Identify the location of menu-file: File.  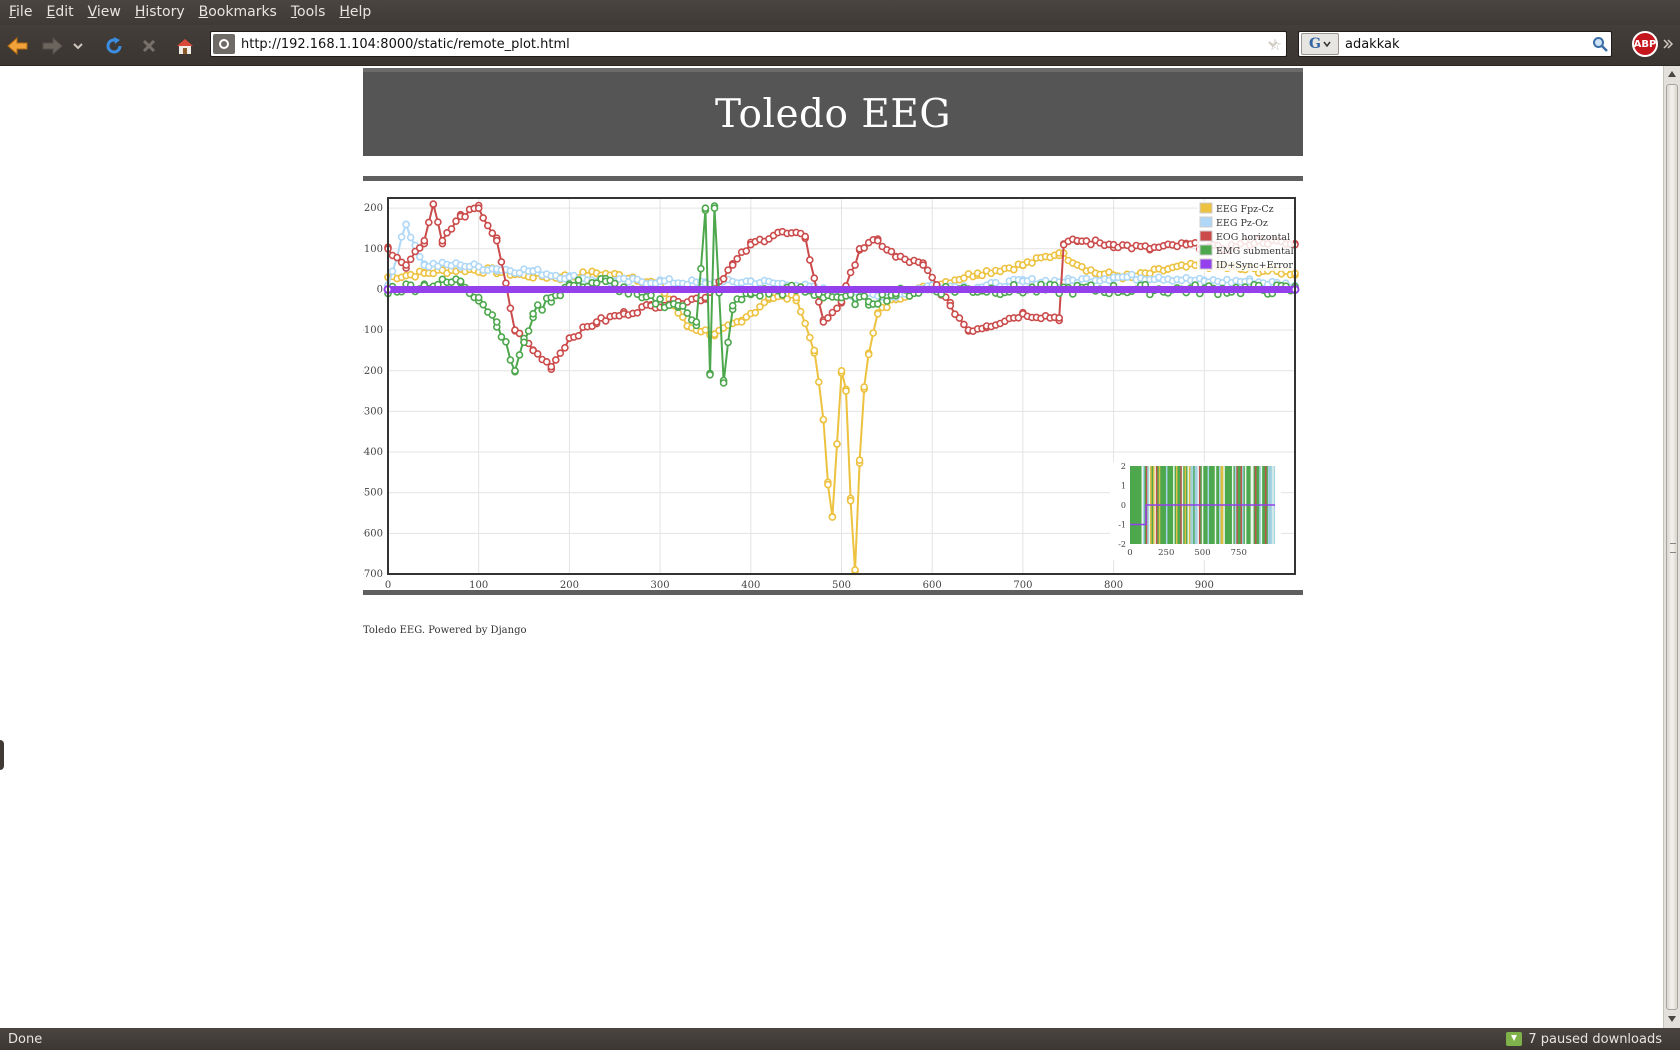
(21, 12).